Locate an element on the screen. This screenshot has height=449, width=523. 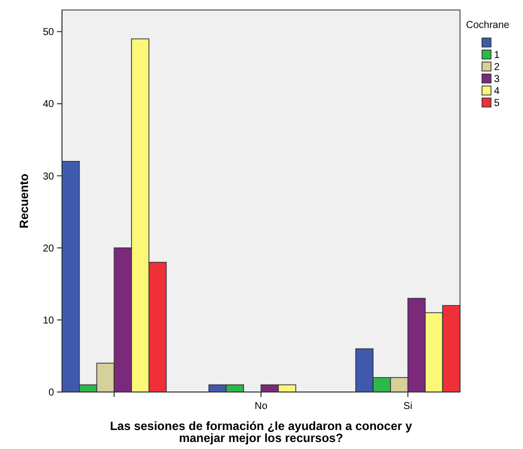
y-tick-label: 10 is located at coordinates (48, 320).